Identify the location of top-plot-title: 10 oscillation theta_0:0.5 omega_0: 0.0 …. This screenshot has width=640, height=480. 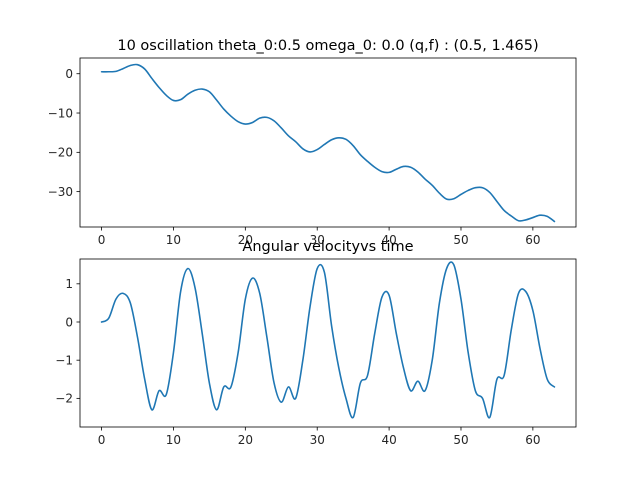
(327, 46).